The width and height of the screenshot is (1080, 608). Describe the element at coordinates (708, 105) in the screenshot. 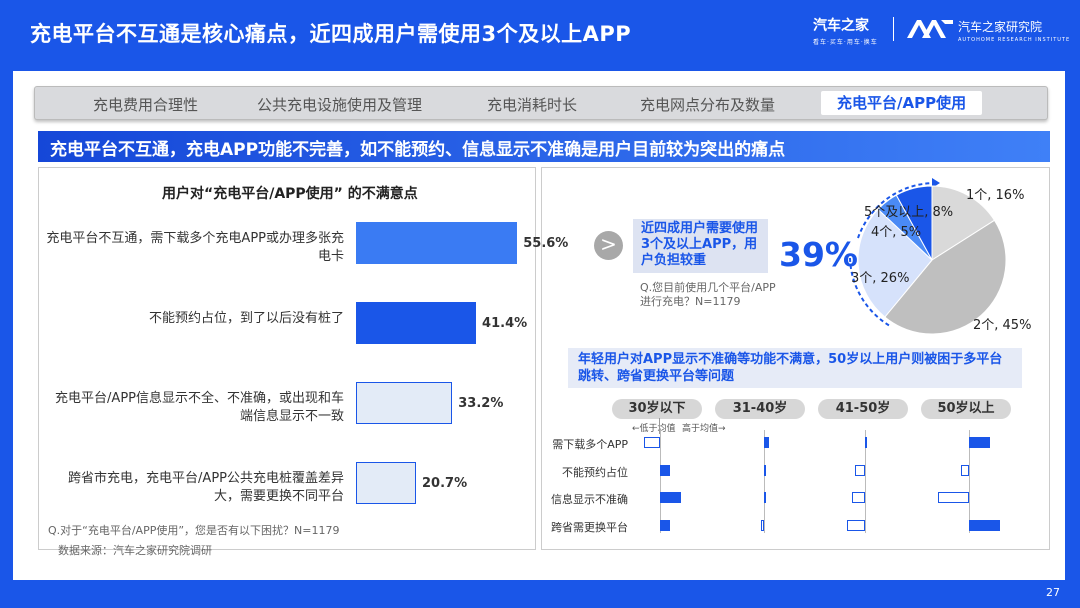

I see `tab-charging-network: 充电网点分布及数量` at that location.